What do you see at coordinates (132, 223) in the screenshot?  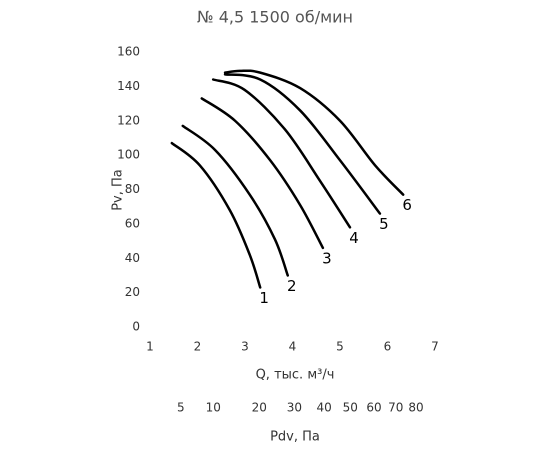 I see `y-tick-label: 60` at bounding box center [132, 223].